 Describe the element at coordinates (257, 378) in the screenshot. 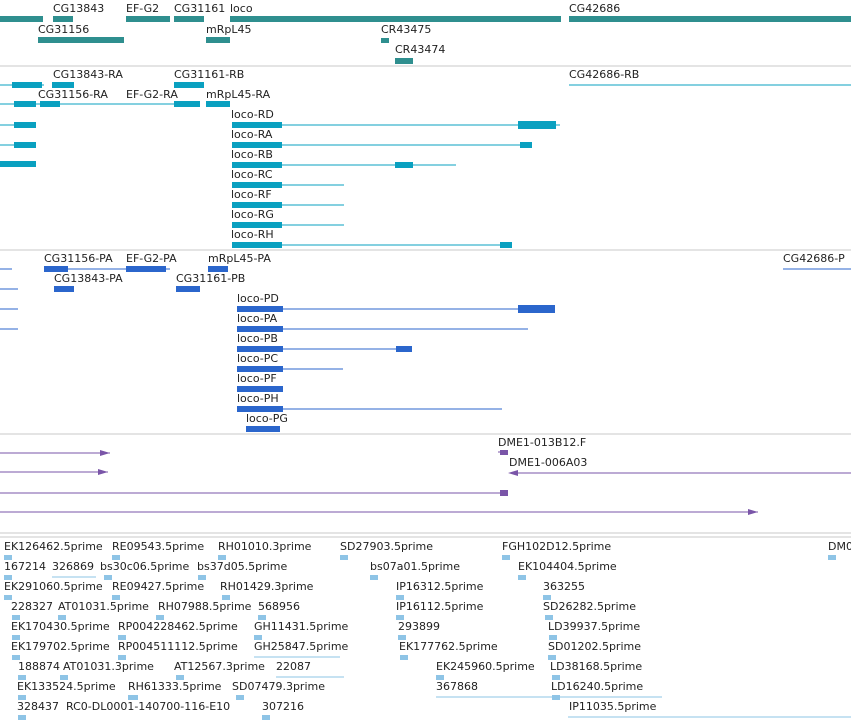

I see `protein-label: loco-PF` at that location.